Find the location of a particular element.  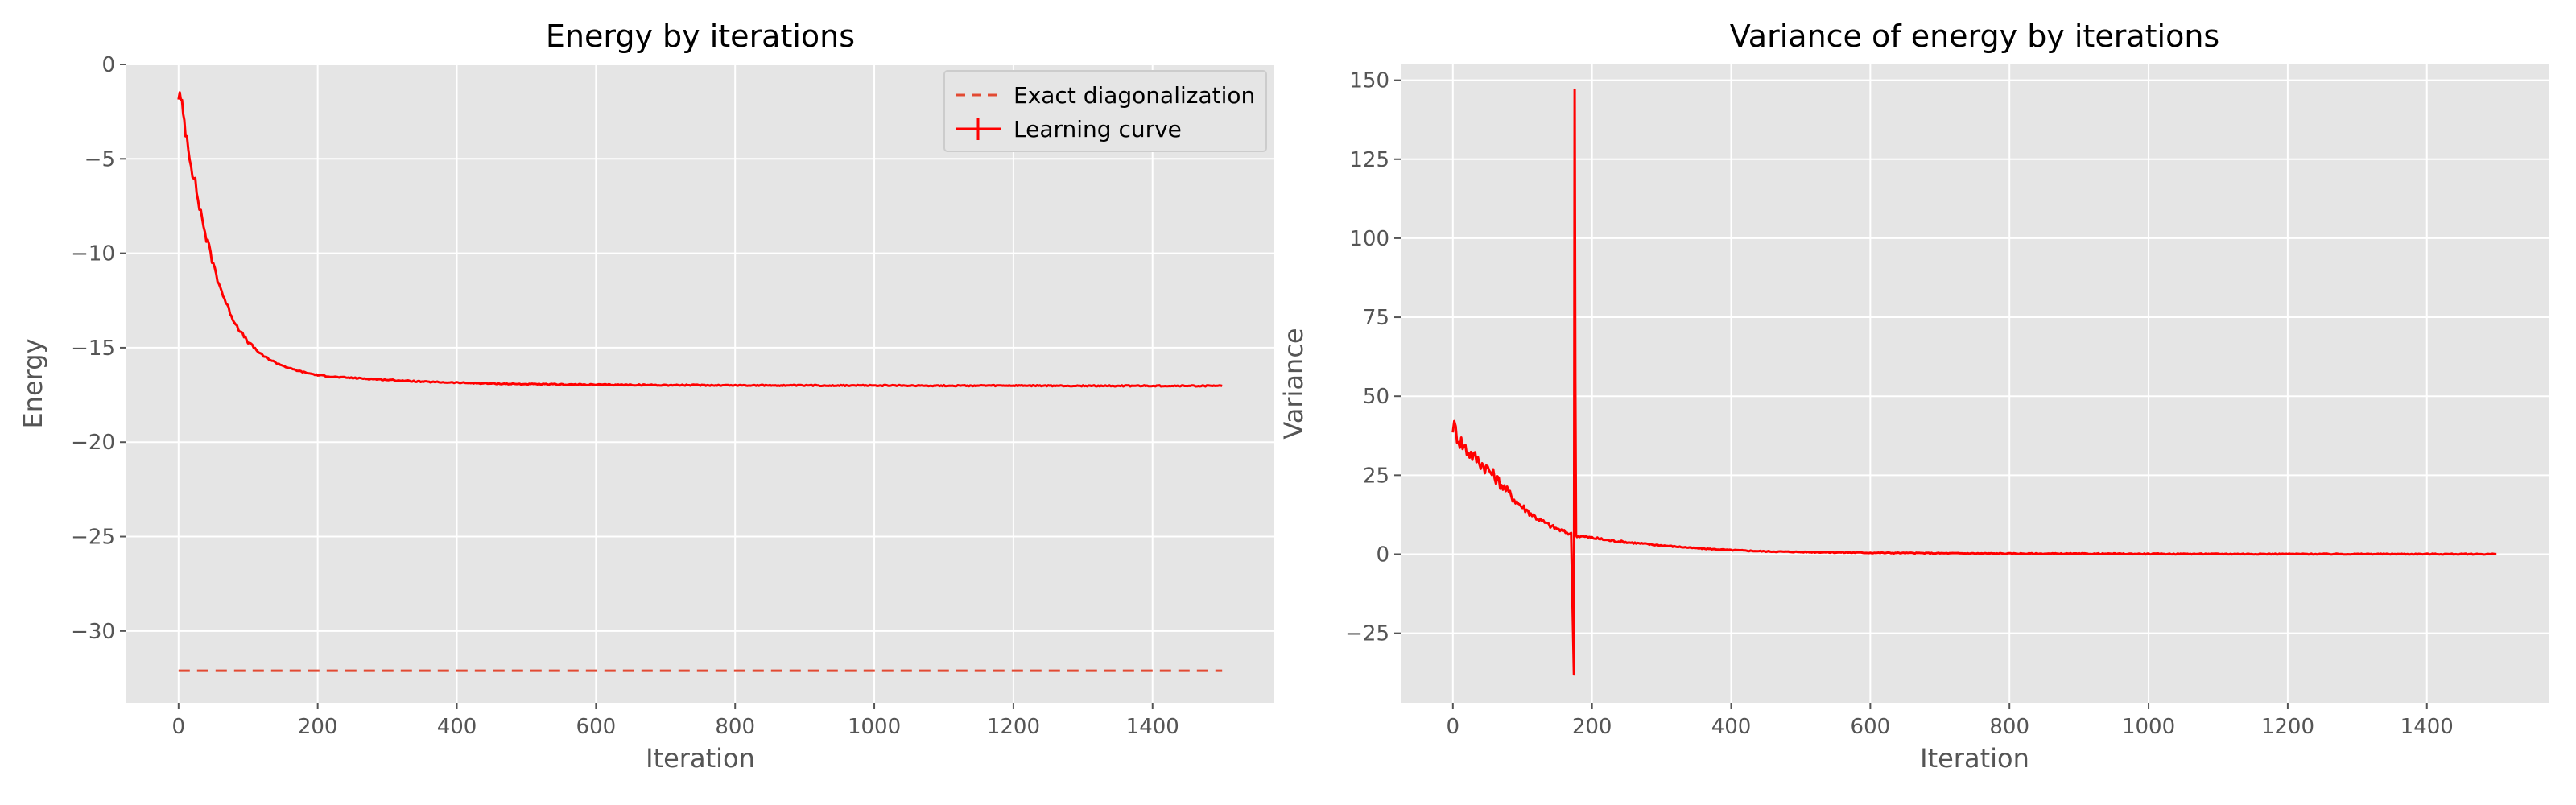

y-tick-label: 50 is located at coordinates (1376, 397).